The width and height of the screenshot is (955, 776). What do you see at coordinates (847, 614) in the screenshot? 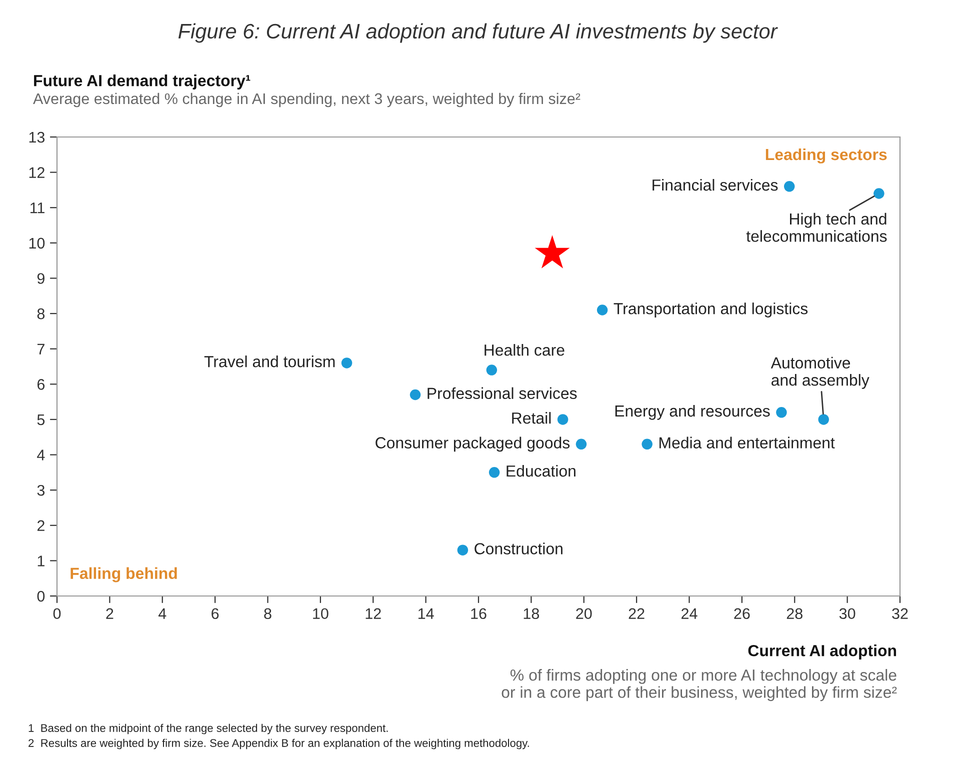
I see `x-tick-label: 30` at bounding box center [847, 614].